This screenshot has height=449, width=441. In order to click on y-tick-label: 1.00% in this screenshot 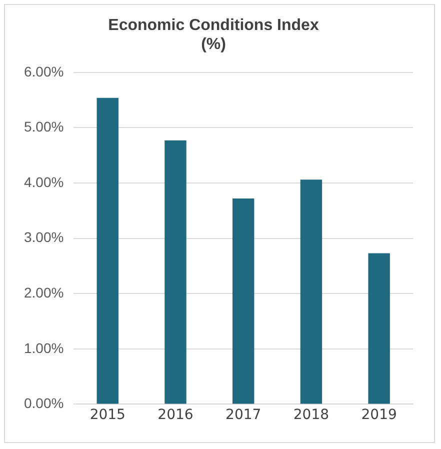, I will do `click(44, 348)`.